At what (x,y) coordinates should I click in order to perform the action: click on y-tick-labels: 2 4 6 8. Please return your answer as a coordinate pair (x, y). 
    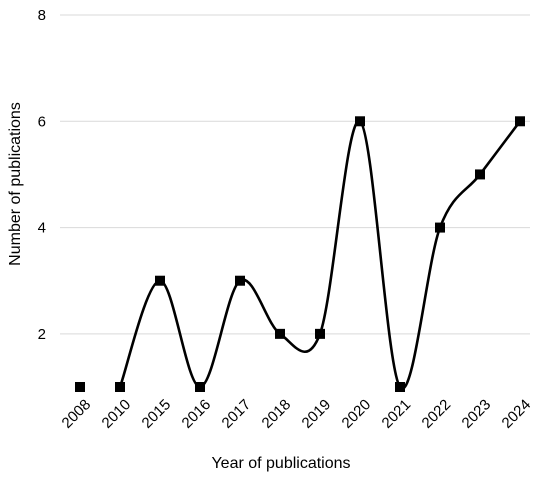
    Looking at the image, I should click on (42, 175).